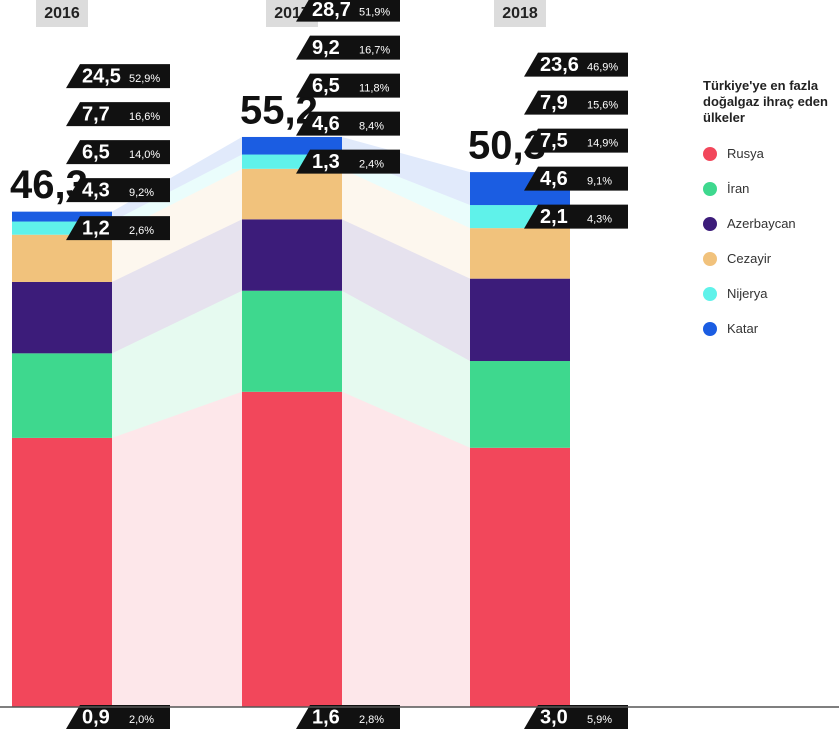 Image resolution: width=839 pixels, height=738 pixels. Describe the element at coordinates (374, 89) in the screenshot. I see `share-label: 11,8%` at that location.